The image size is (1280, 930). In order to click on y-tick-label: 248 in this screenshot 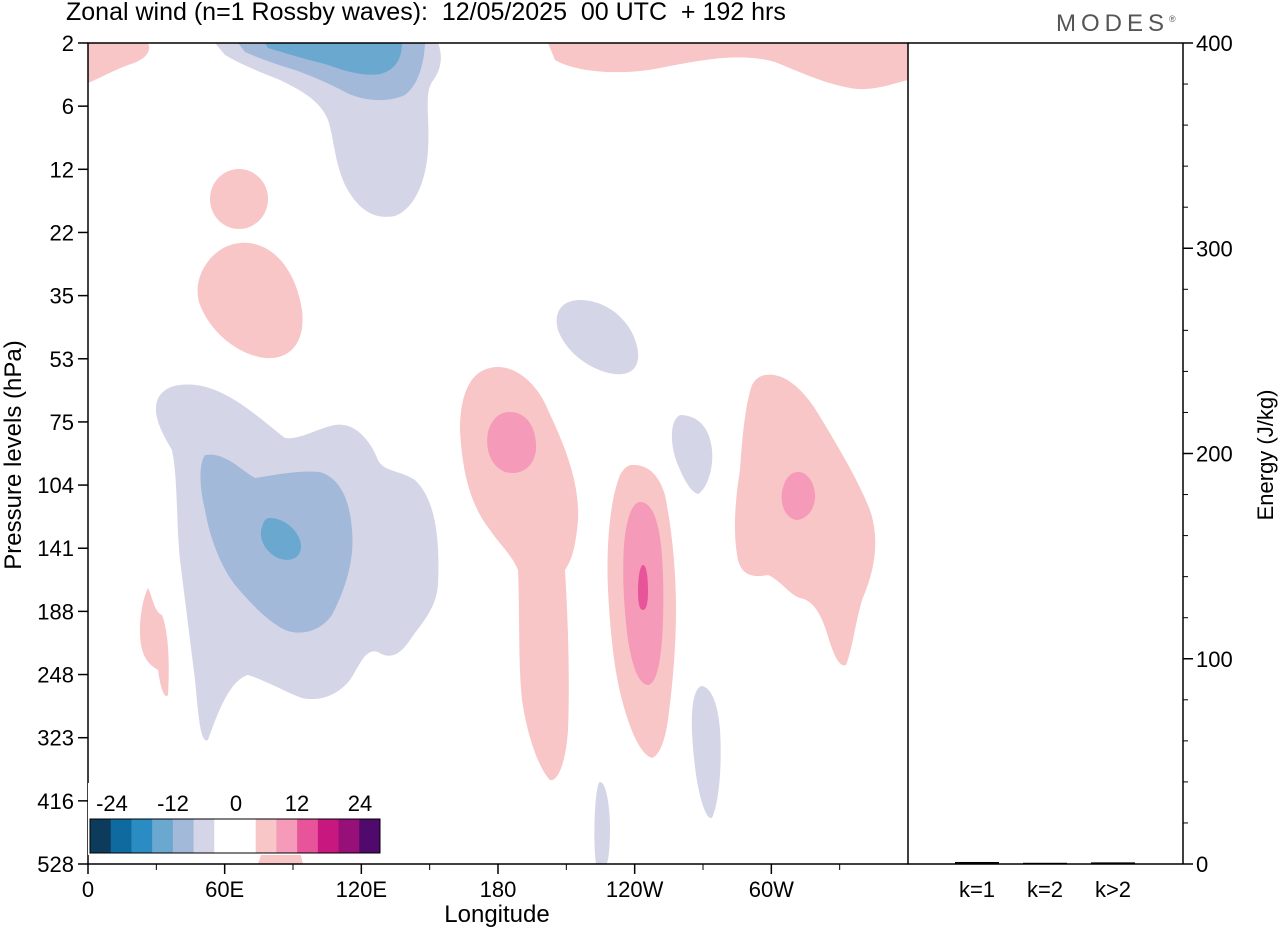, I will do `click(55, 675)`.